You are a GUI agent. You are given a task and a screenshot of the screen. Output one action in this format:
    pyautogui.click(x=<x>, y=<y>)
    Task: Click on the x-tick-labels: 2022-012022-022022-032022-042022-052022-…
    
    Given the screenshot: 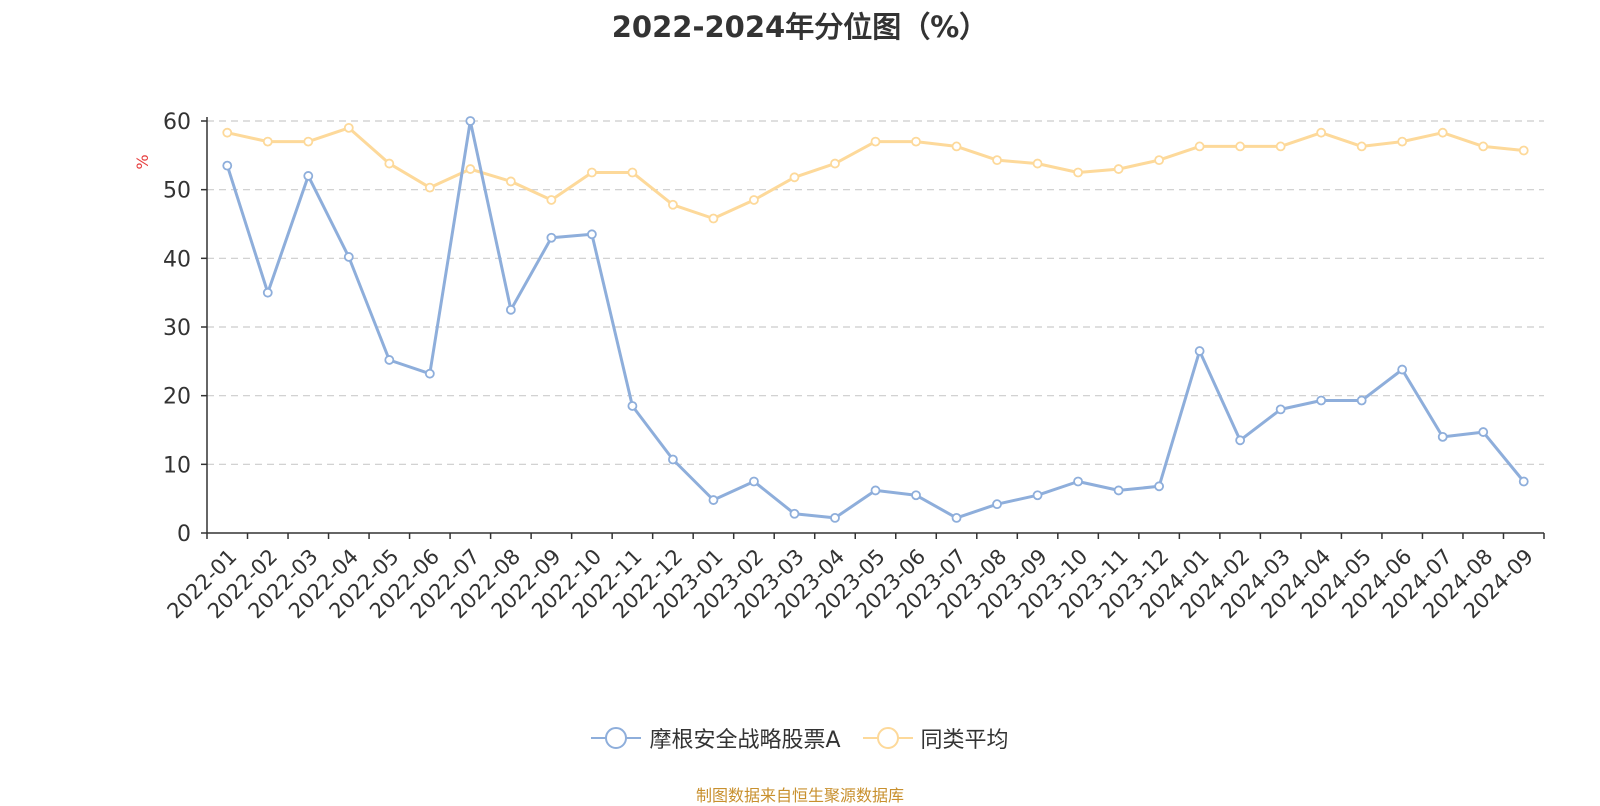 What is the action you would take?
    pyautogui.click(x=851, y=583)
    